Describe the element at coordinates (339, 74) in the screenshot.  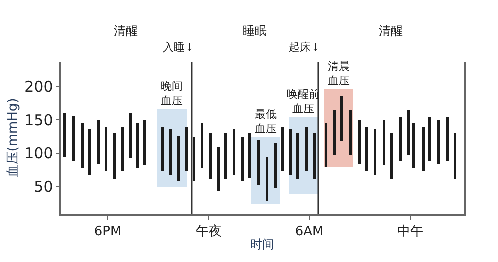
I see `annotation: 清晨血压` at that location.